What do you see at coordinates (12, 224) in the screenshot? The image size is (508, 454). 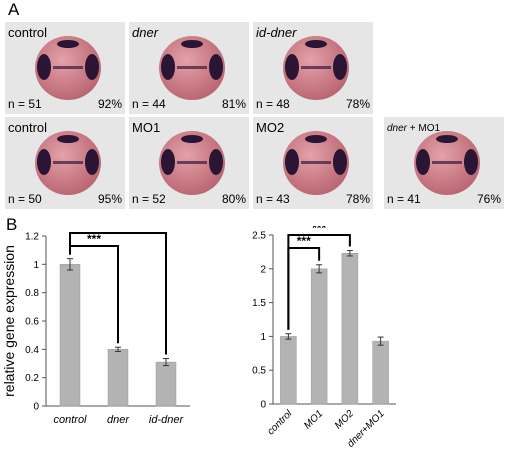 I see `panel-b-label: B` at bounding box center [12, 224].